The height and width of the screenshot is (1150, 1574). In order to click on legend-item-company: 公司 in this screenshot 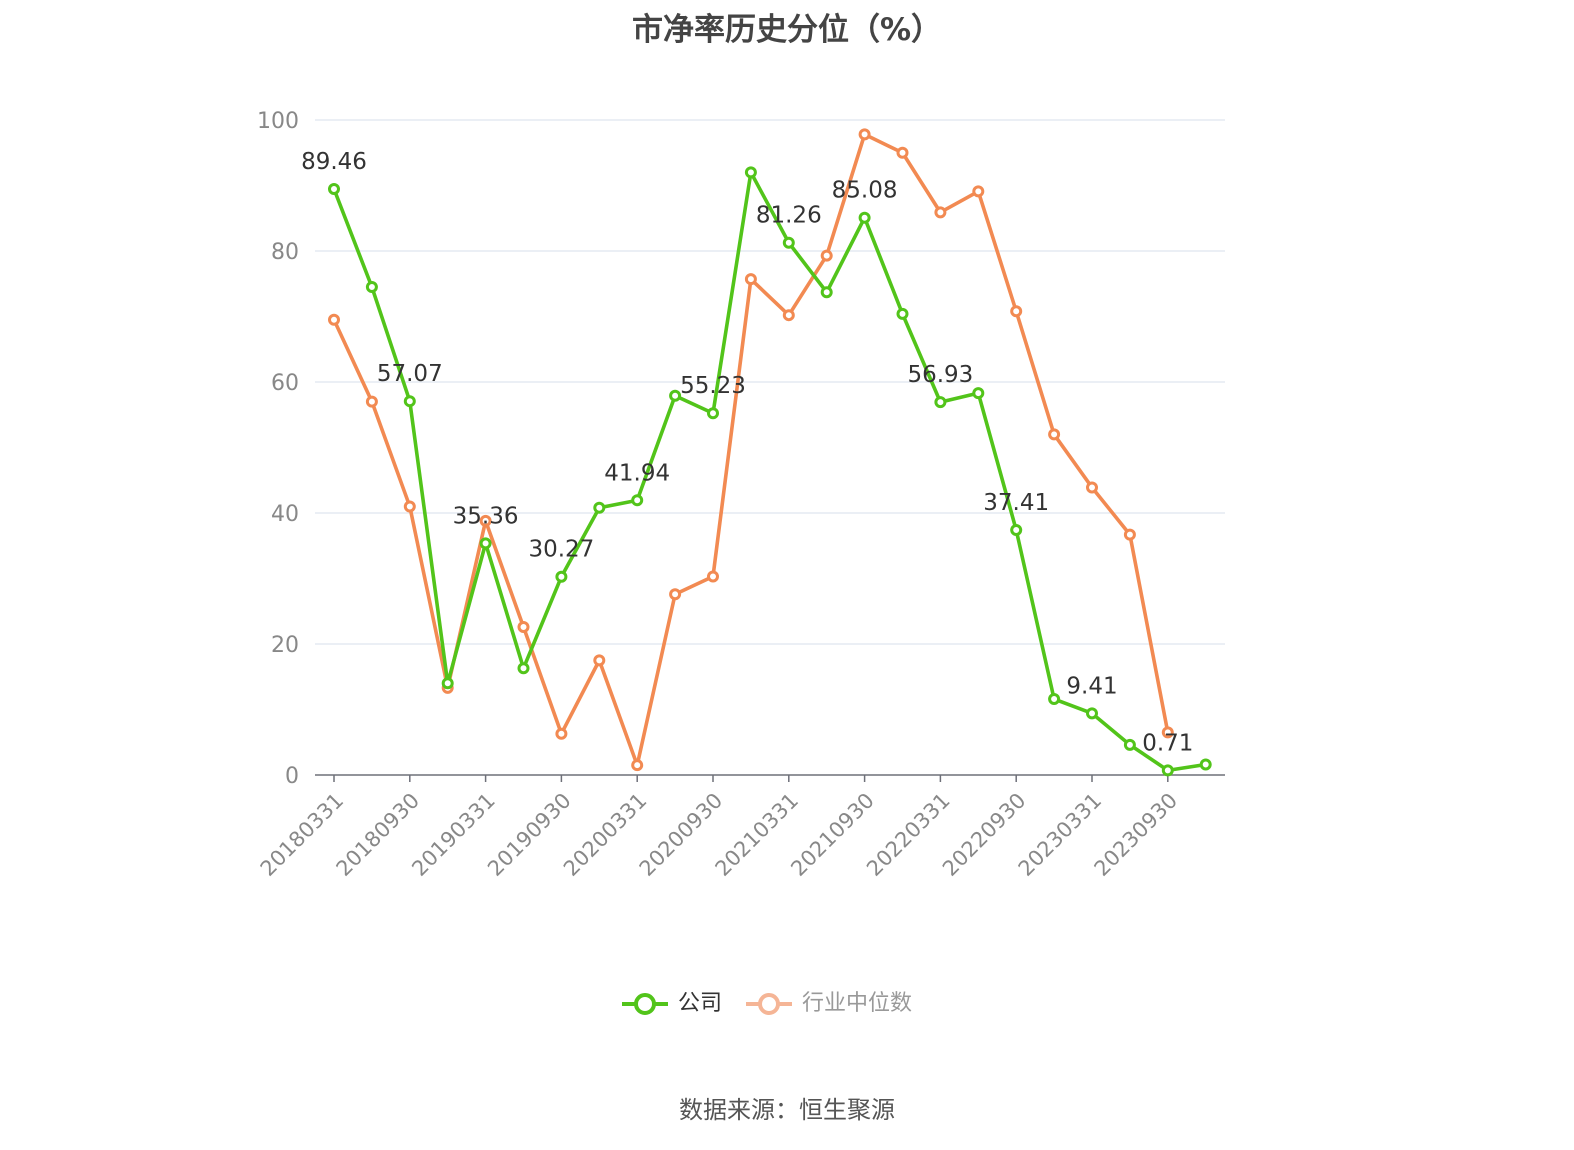, I will do `click(671, 1004)`.